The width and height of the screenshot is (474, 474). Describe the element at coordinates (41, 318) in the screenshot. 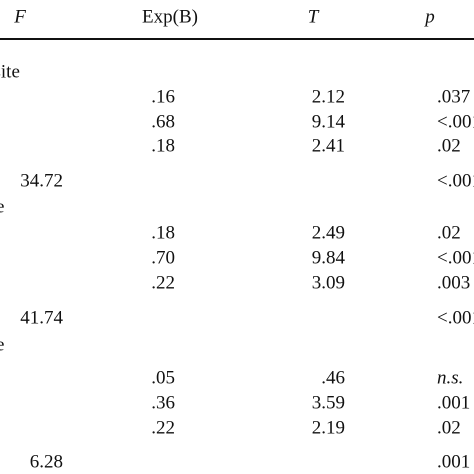

I see `table-cell: 41.74` at that location.